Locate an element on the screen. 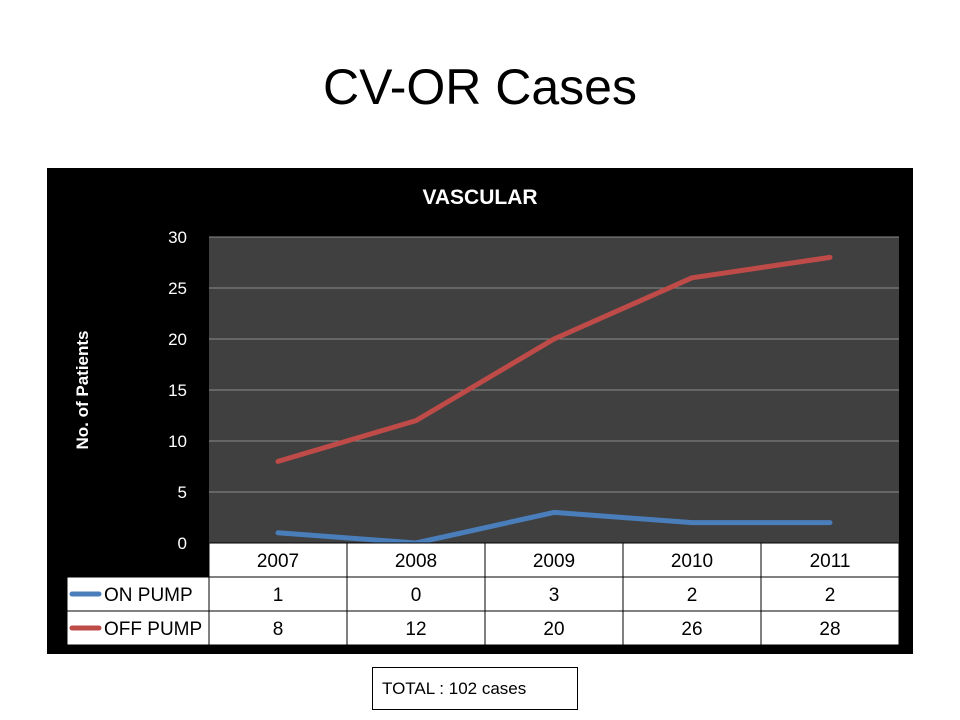 The width and height of the screenshot is (960, 720). y-tick-label: 10 is located at coordinates (177, 441).